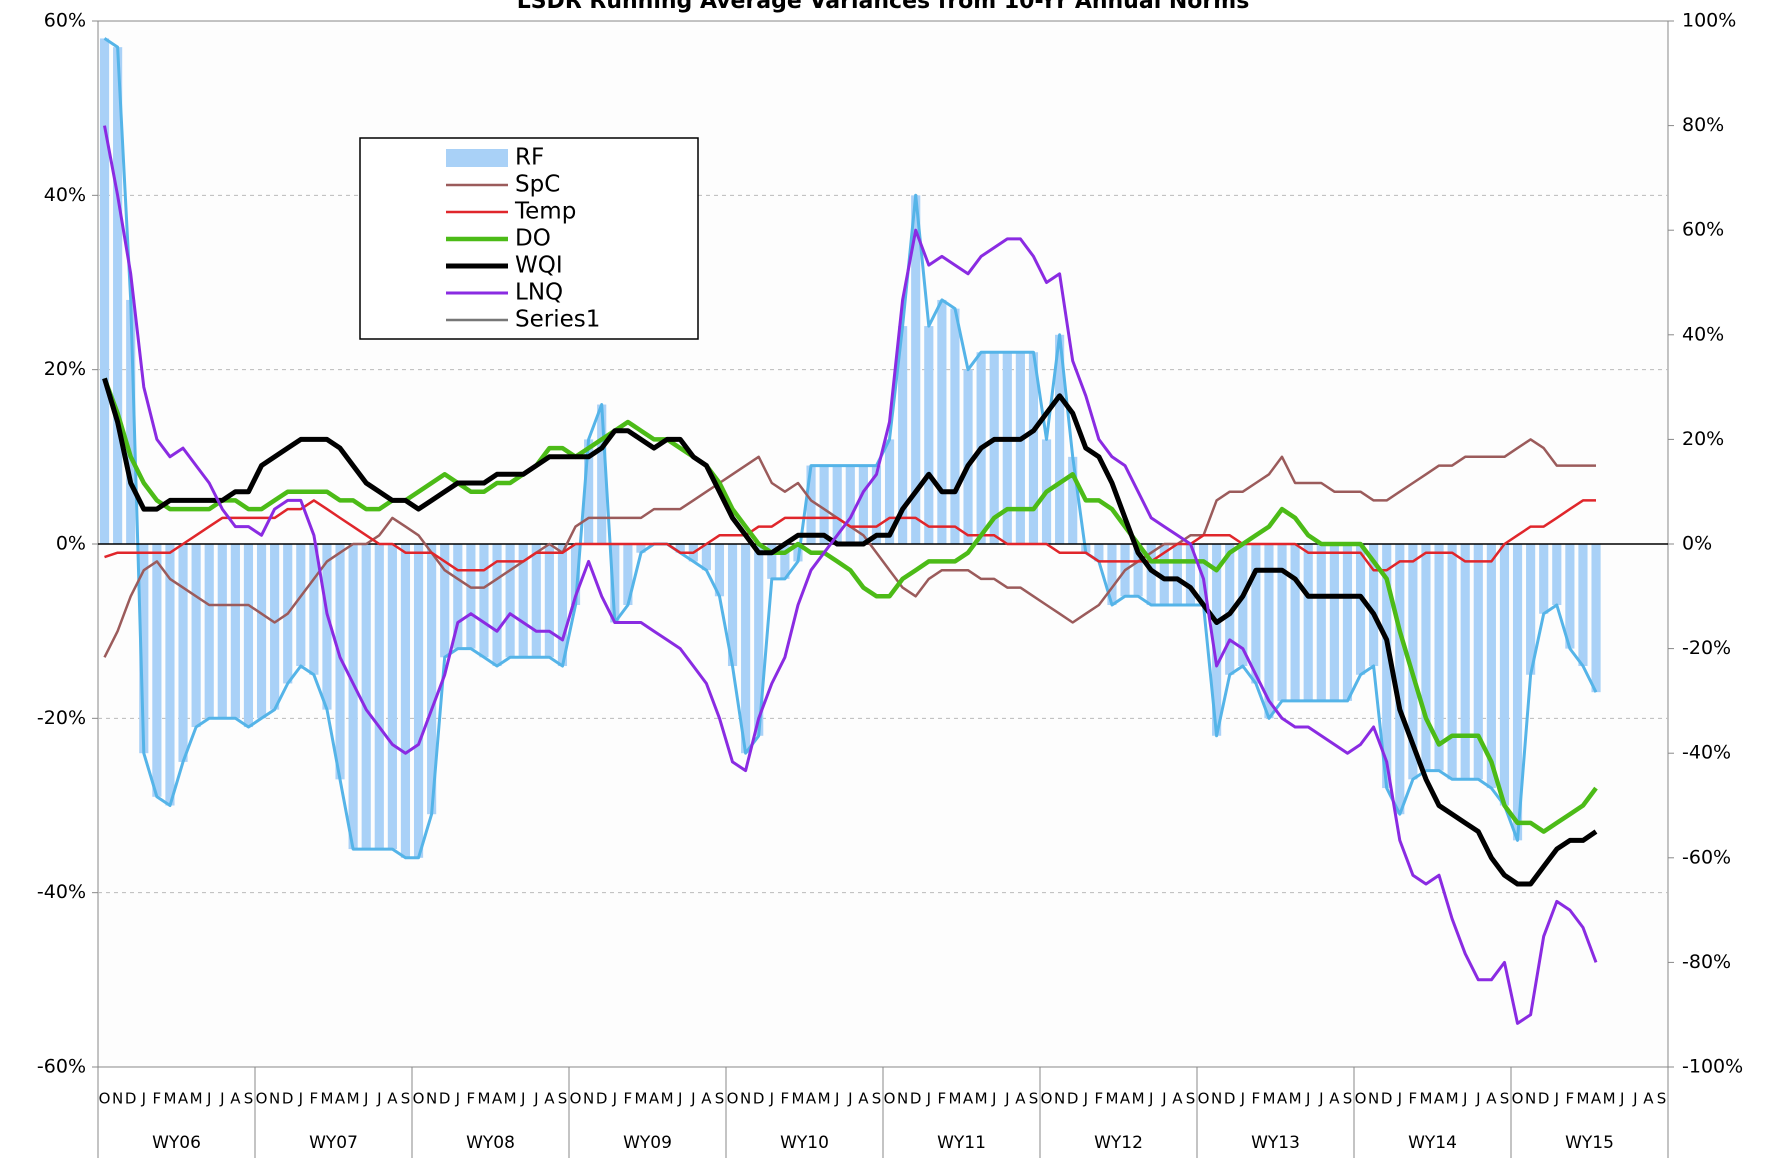  Describe the element at coordinates (1706, 753) in the screenshot. I see `y2-tick-label: -40%` at that location.